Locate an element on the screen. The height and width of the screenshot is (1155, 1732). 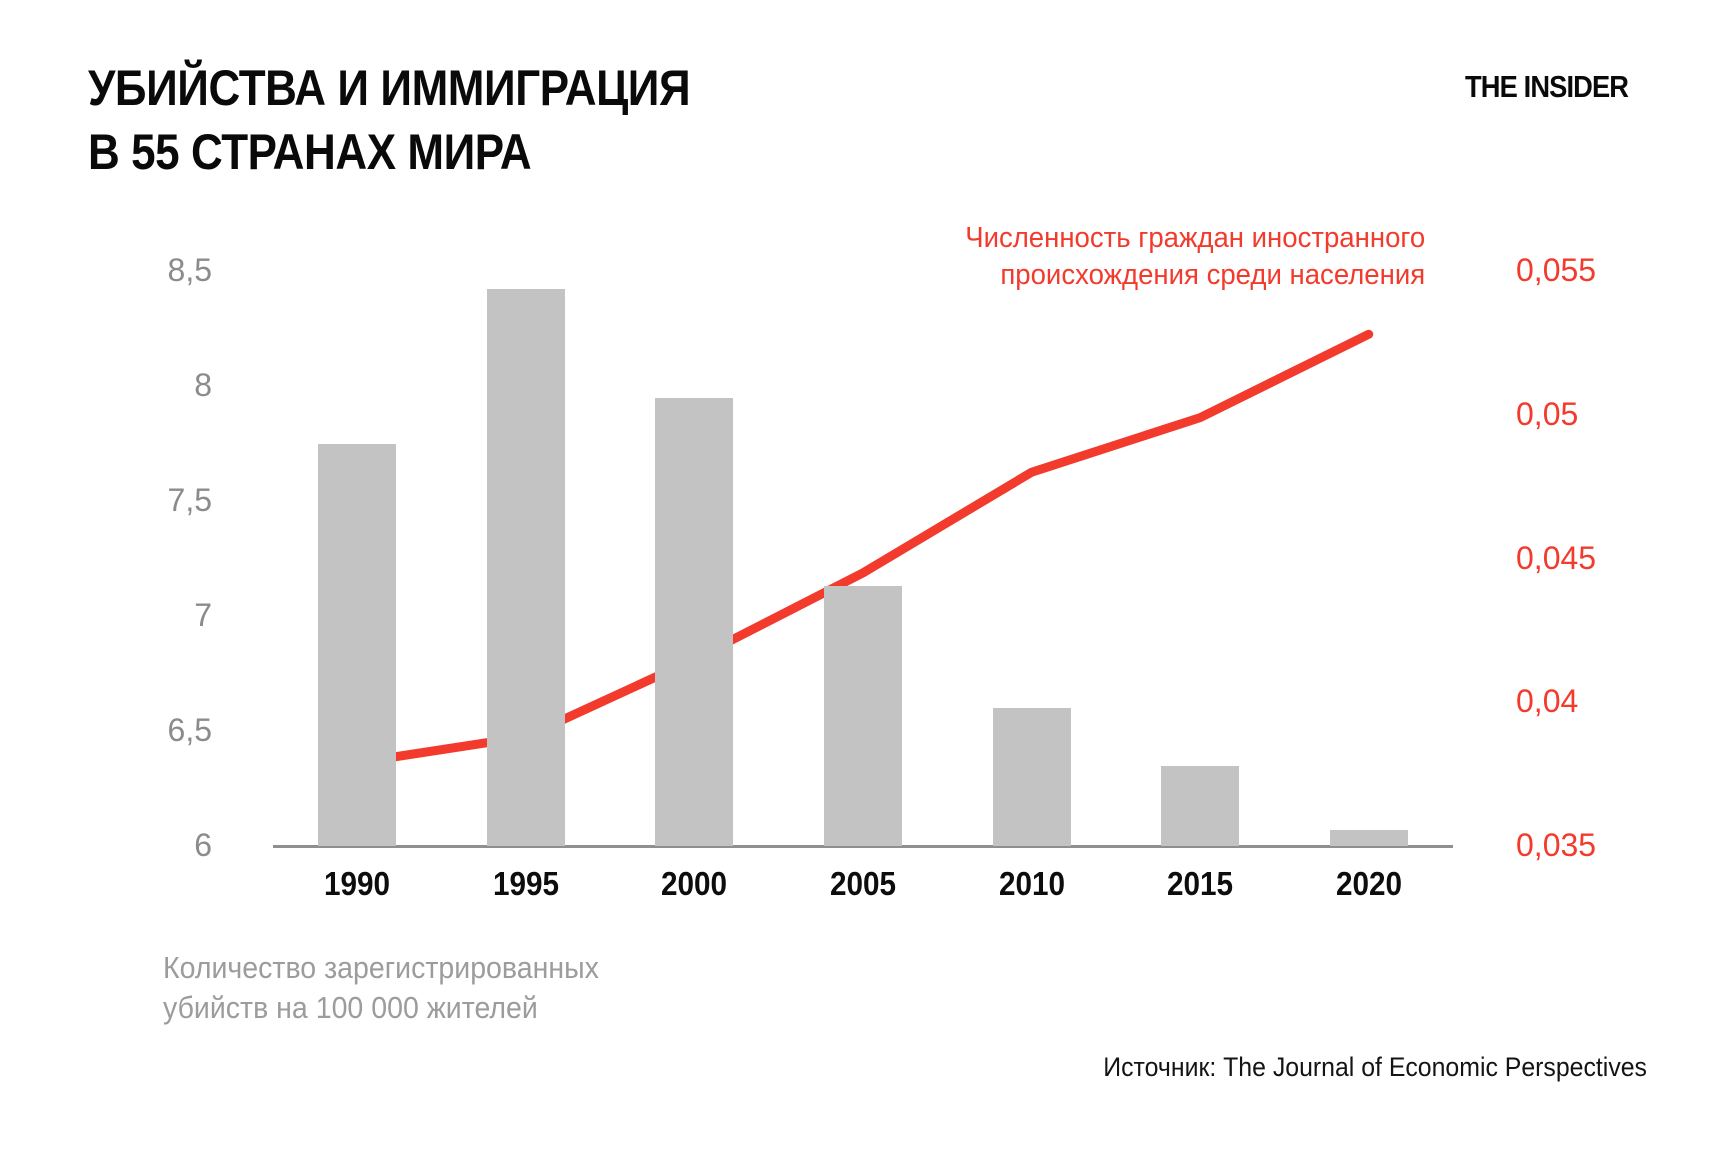
line-series-legend-line2: происхождения среди населения is located at coordinates (1212, 275).